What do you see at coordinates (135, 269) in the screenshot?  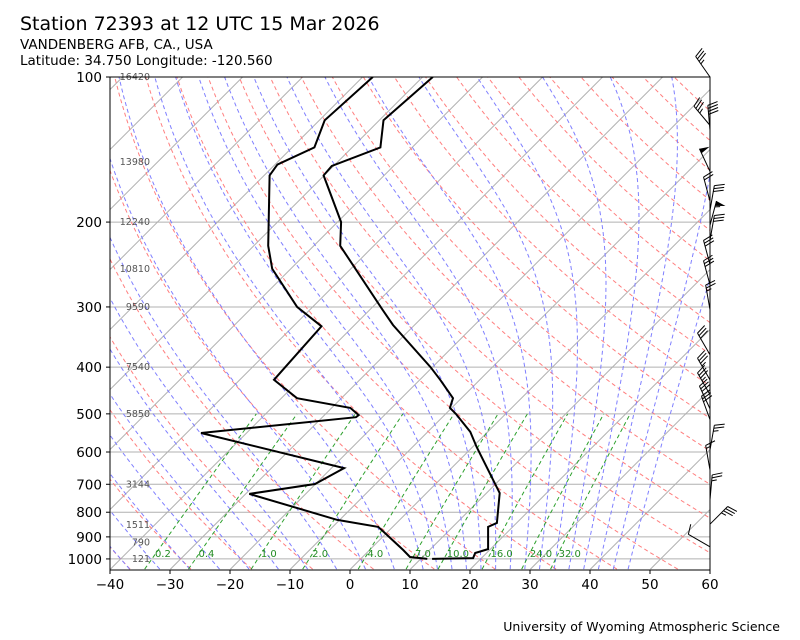 I see `height-label: 10810` at bounding box center [135, 269].